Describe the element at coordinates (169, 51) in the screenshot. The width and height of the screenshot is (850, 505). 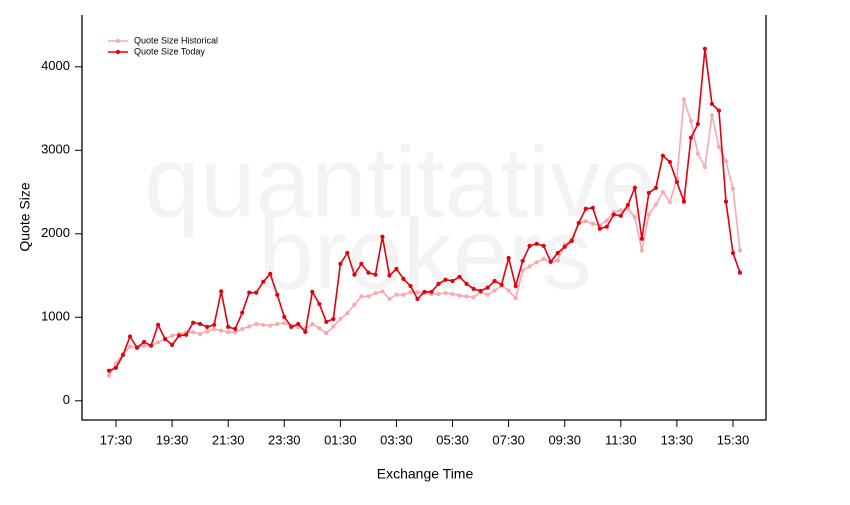
I see `legend-label: Quote Size Today` at that location.